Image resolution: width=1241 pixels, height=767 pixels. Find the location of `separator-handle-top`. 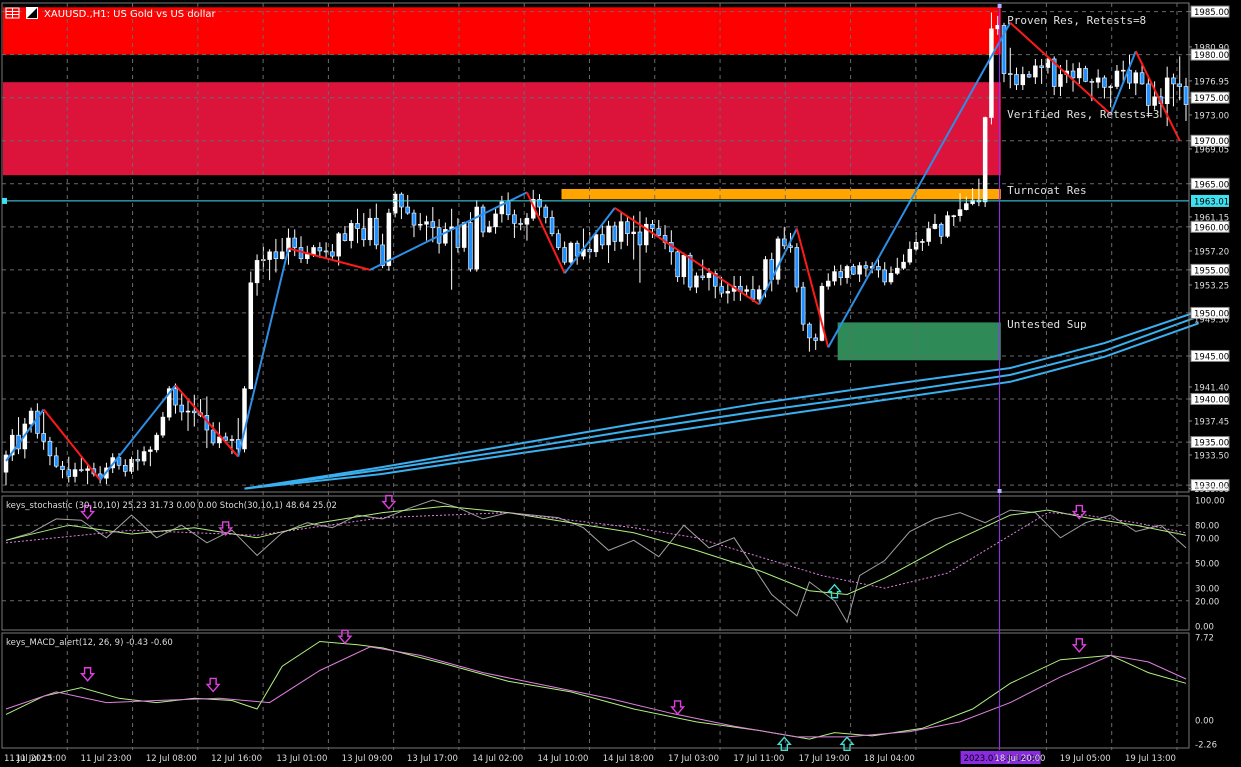

separator-handle-top is located at coordinates (999, 6).